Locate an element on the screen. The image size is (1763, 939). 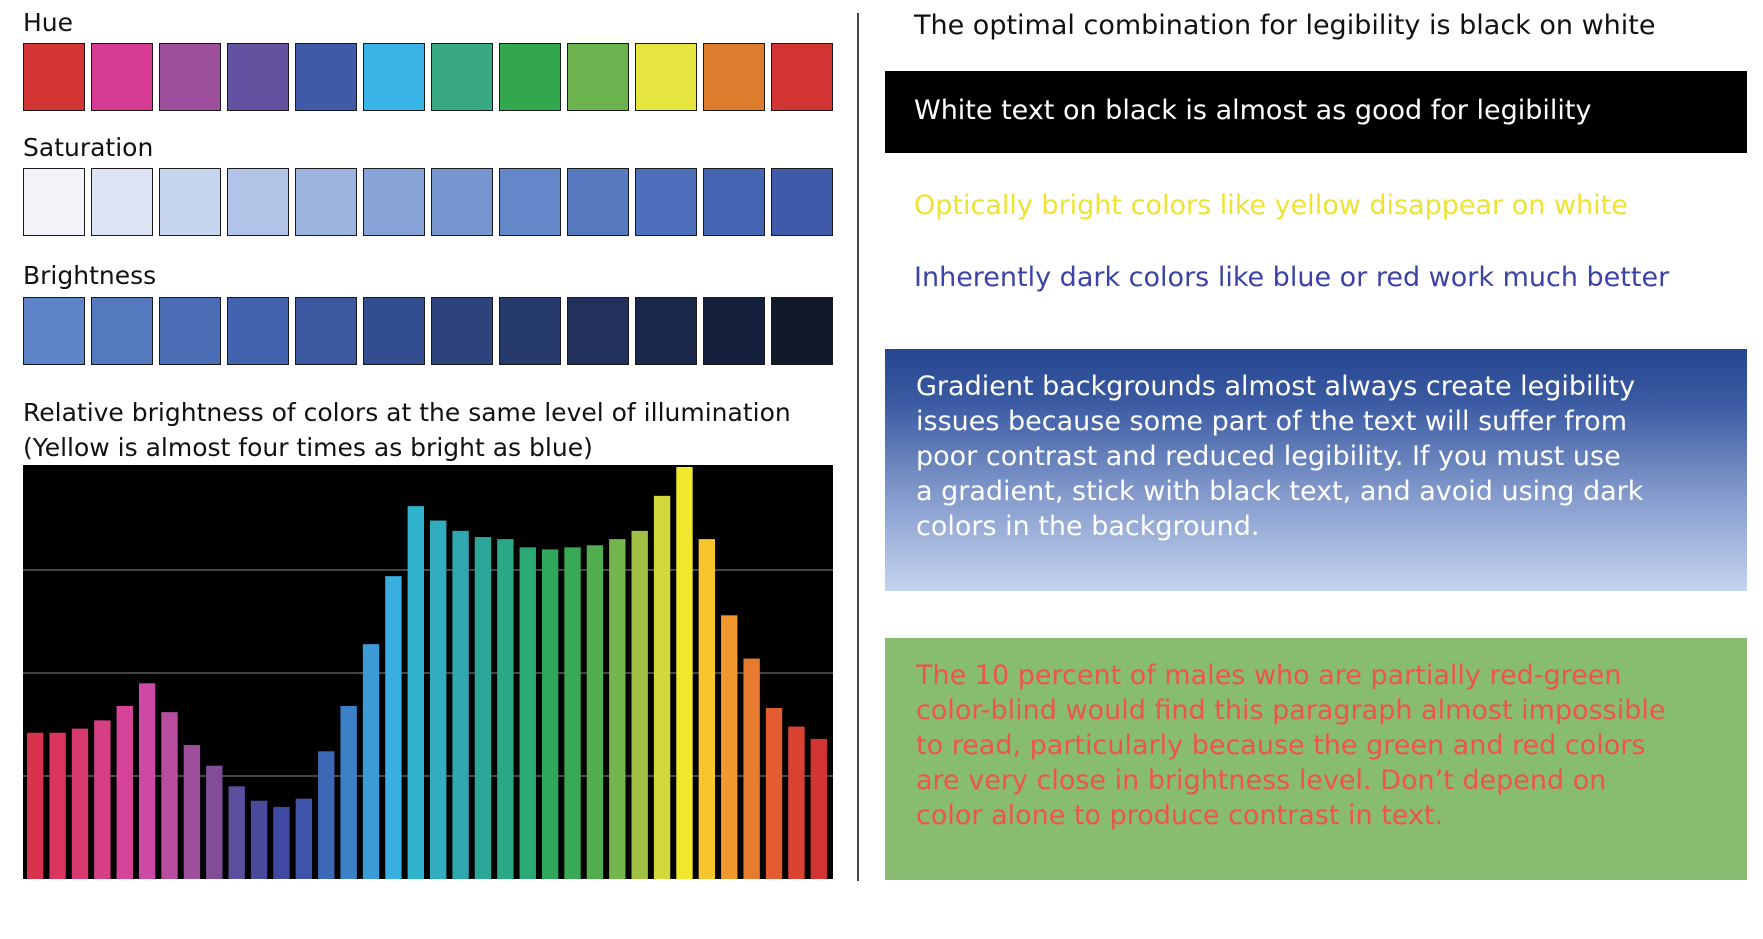
column-divider is located at coordinates (858, 447).